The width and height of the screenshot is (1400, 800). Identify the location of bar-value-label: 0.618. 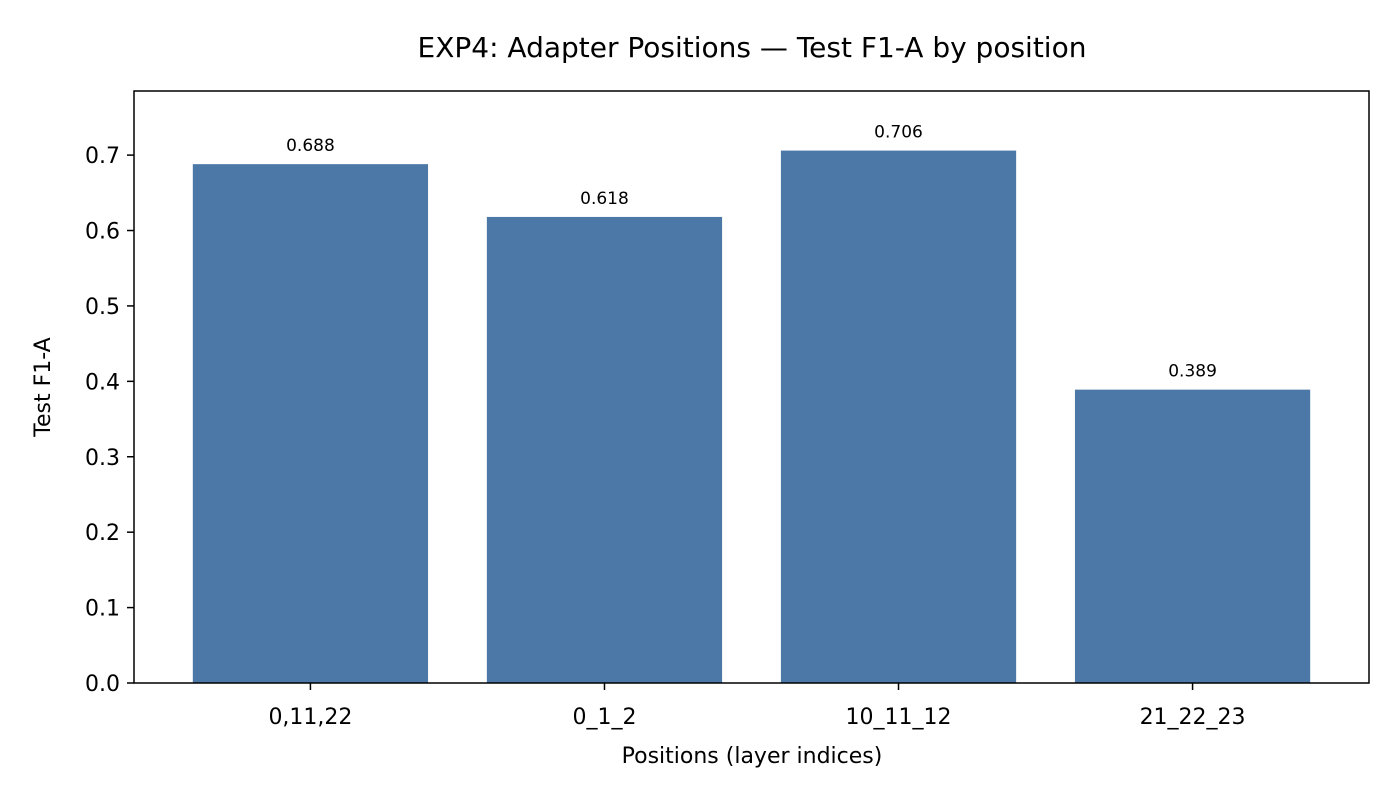
(604, 199).